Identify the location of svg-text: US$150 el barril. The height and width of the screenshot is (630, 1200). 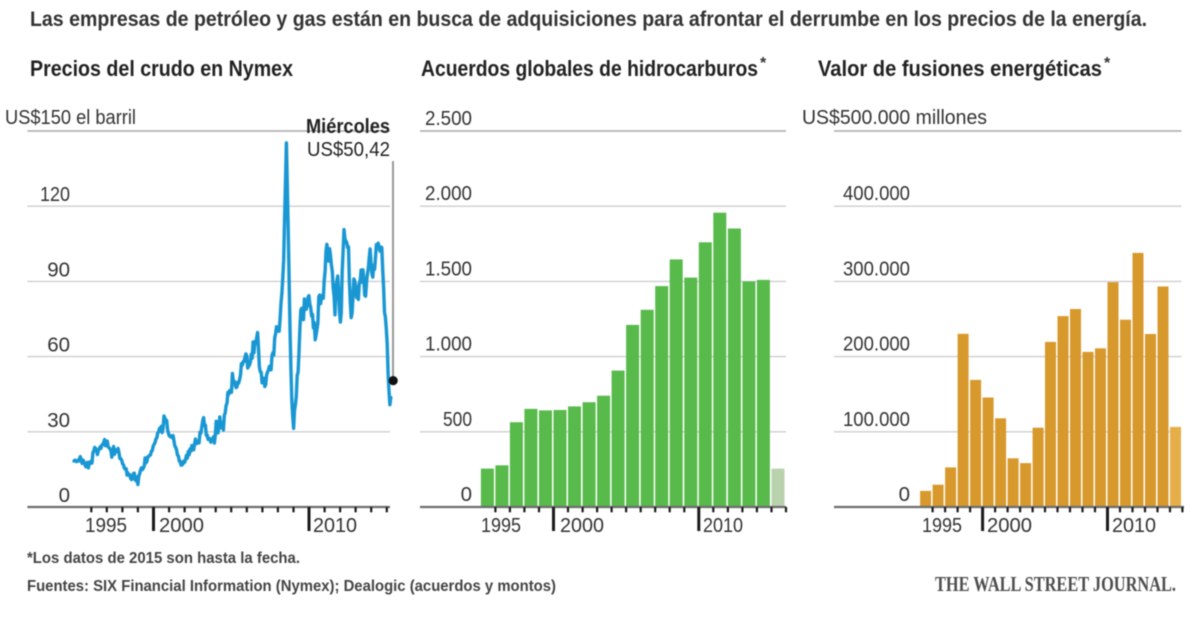
(70, 117).